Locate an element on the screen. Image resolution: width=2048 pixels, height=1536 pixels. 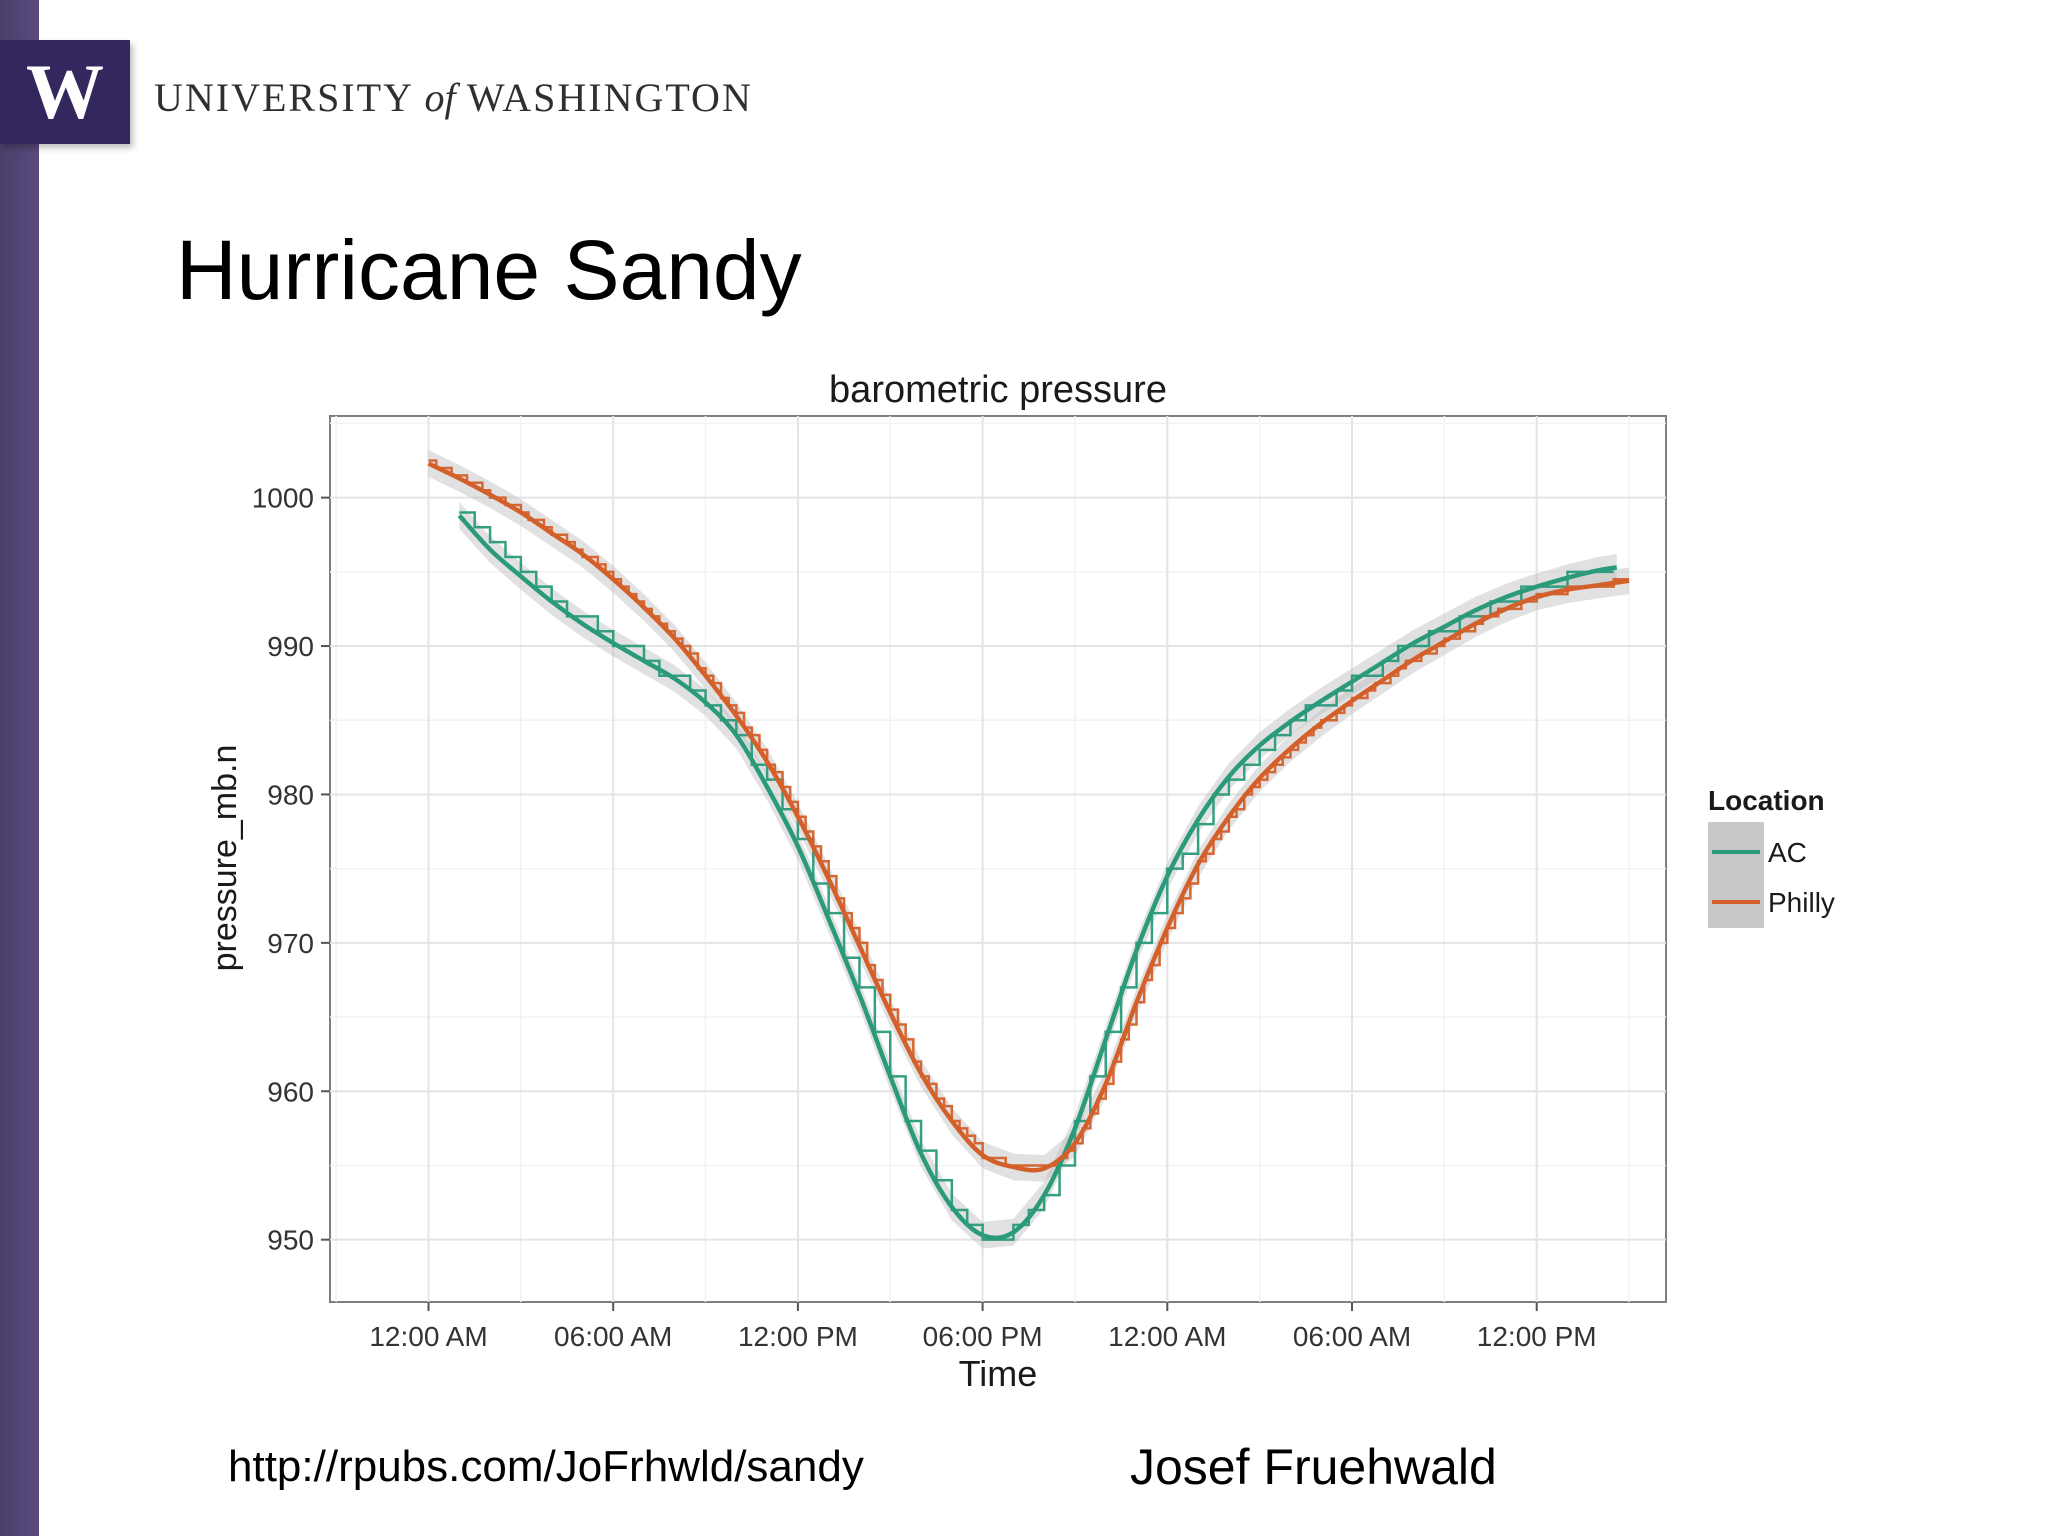
y-tick-label: 1000 is located at coordinates (283, 498).